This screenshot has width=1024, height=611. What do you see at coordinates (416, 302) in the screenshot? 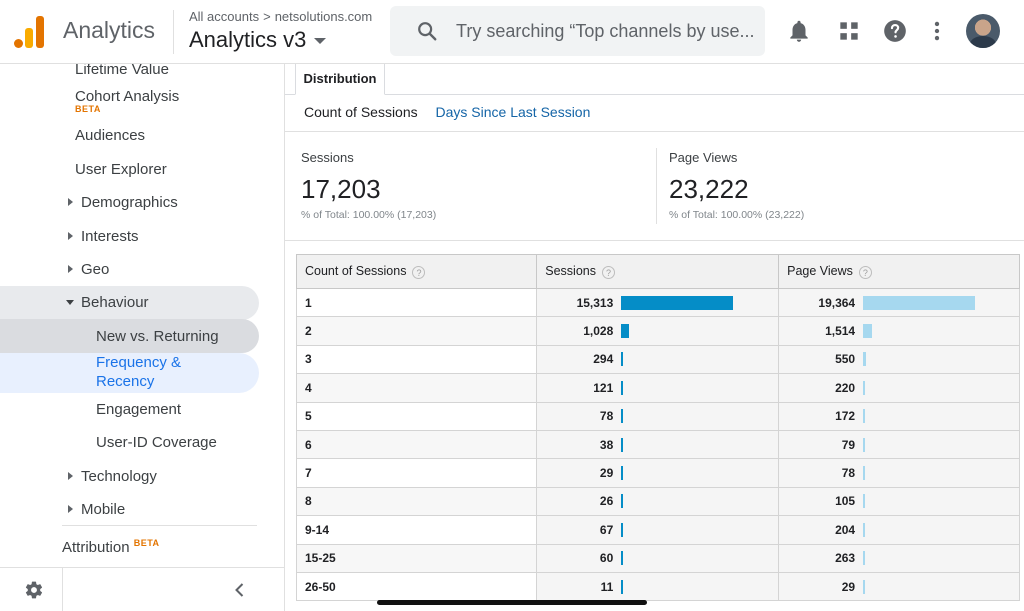
I see `cell-bucket: 1` at bounding box center [416, 302].